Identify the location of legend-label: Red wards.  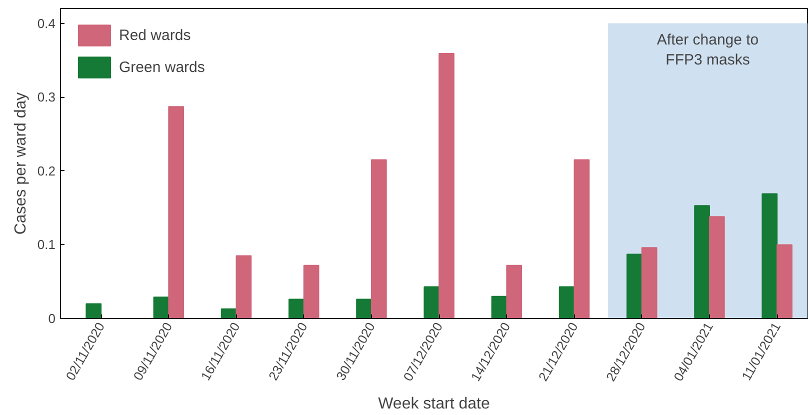
(155, 35).